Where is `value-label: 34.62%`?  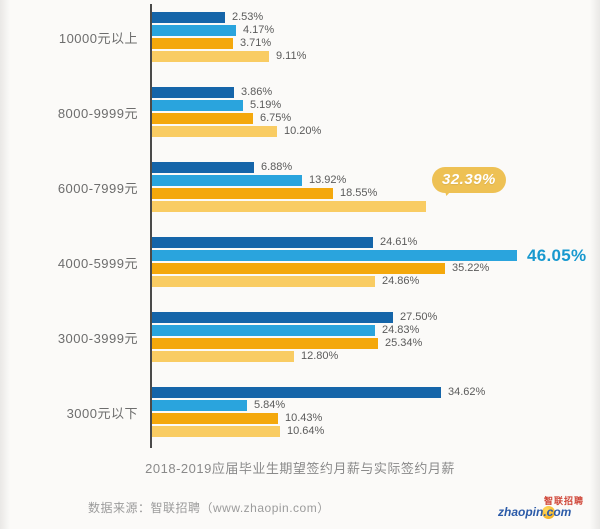 value-label: 34.62% is located at coordinates (467, 391).